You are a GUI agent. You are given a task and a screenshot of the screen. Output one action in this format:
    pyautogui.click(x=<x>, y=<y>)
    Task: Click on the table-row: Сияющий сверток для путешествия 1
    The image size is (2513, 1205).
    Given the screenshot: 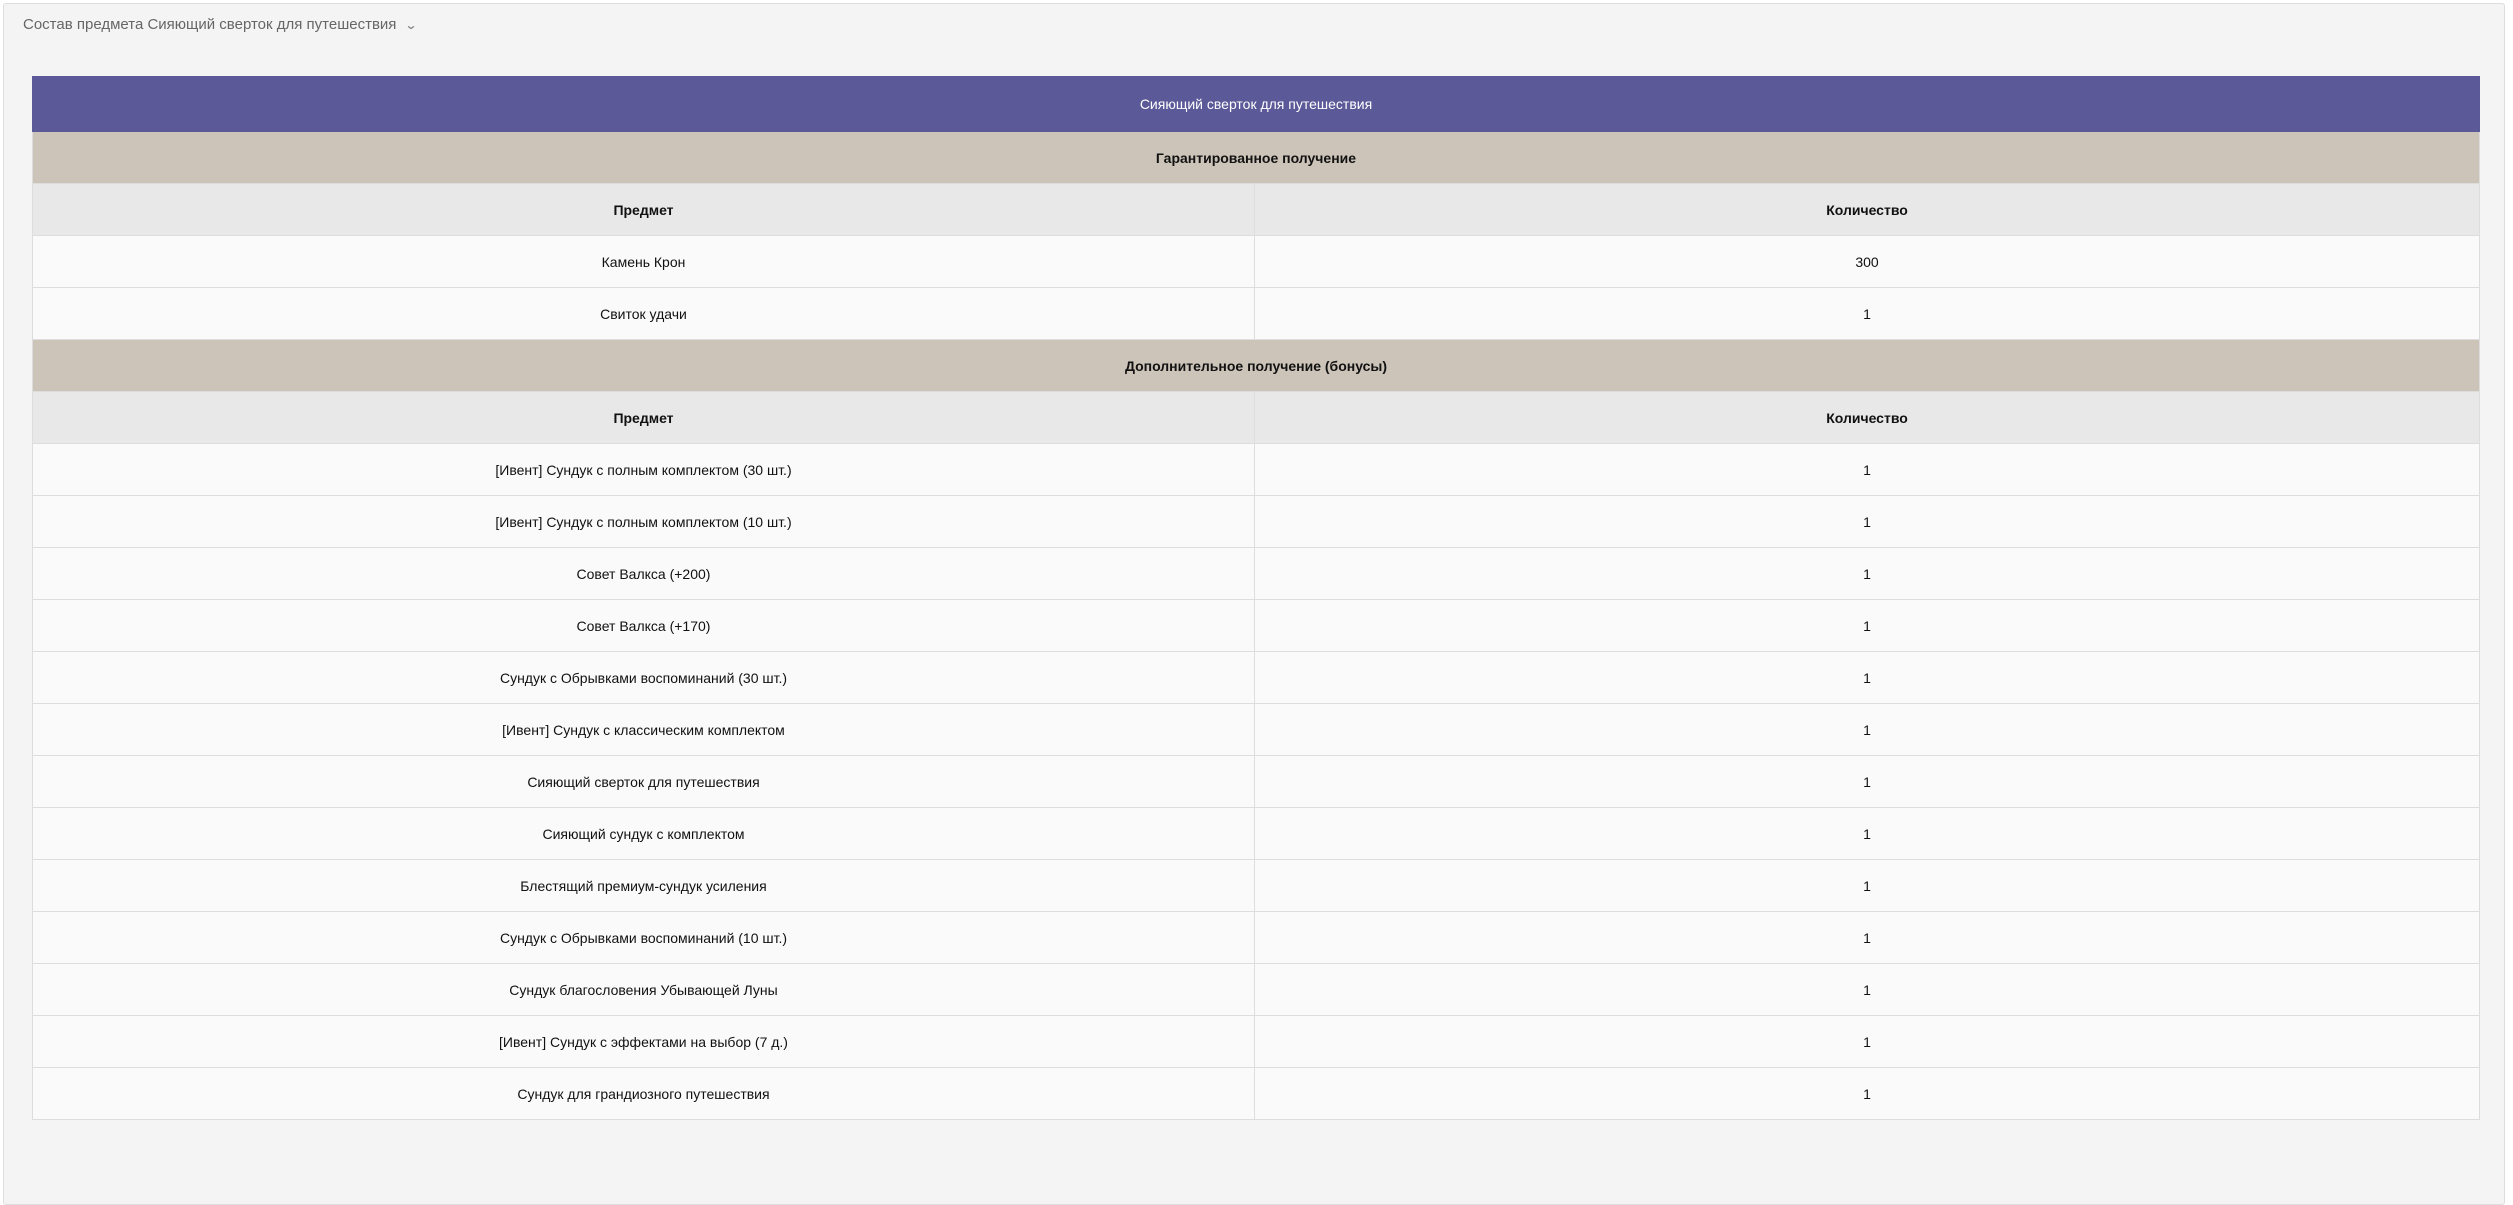 What is the action you would take?
    pyautogui.click(x=1256, y=781)
    